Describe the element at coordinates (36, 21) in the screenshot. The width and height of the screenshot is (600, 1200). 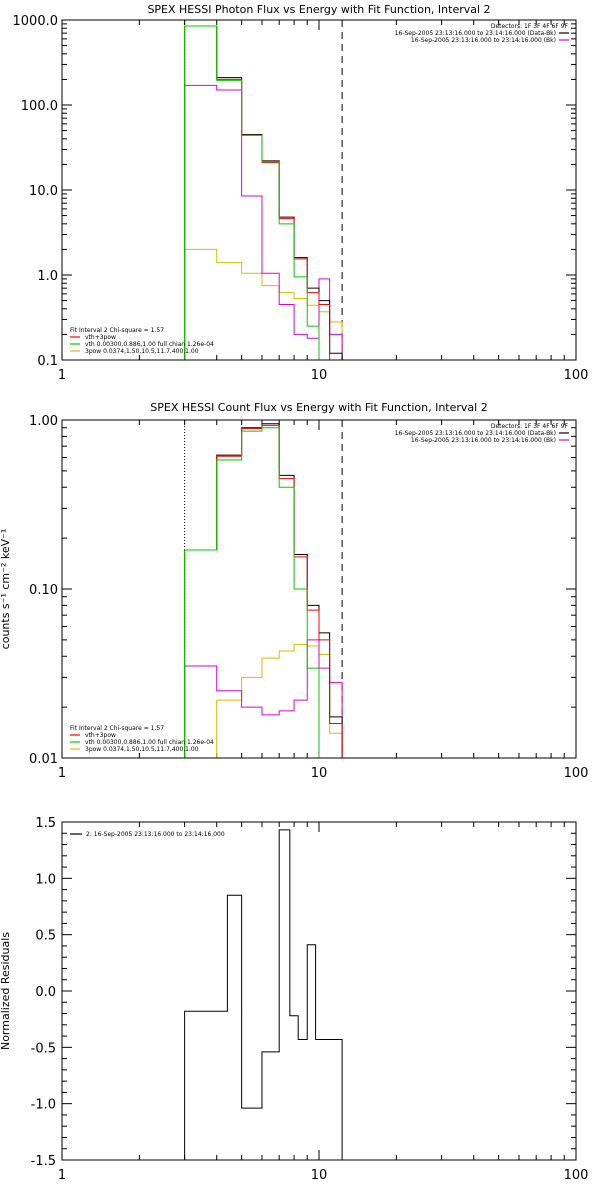
I see `y-tick-label: 1000.0` at that location.